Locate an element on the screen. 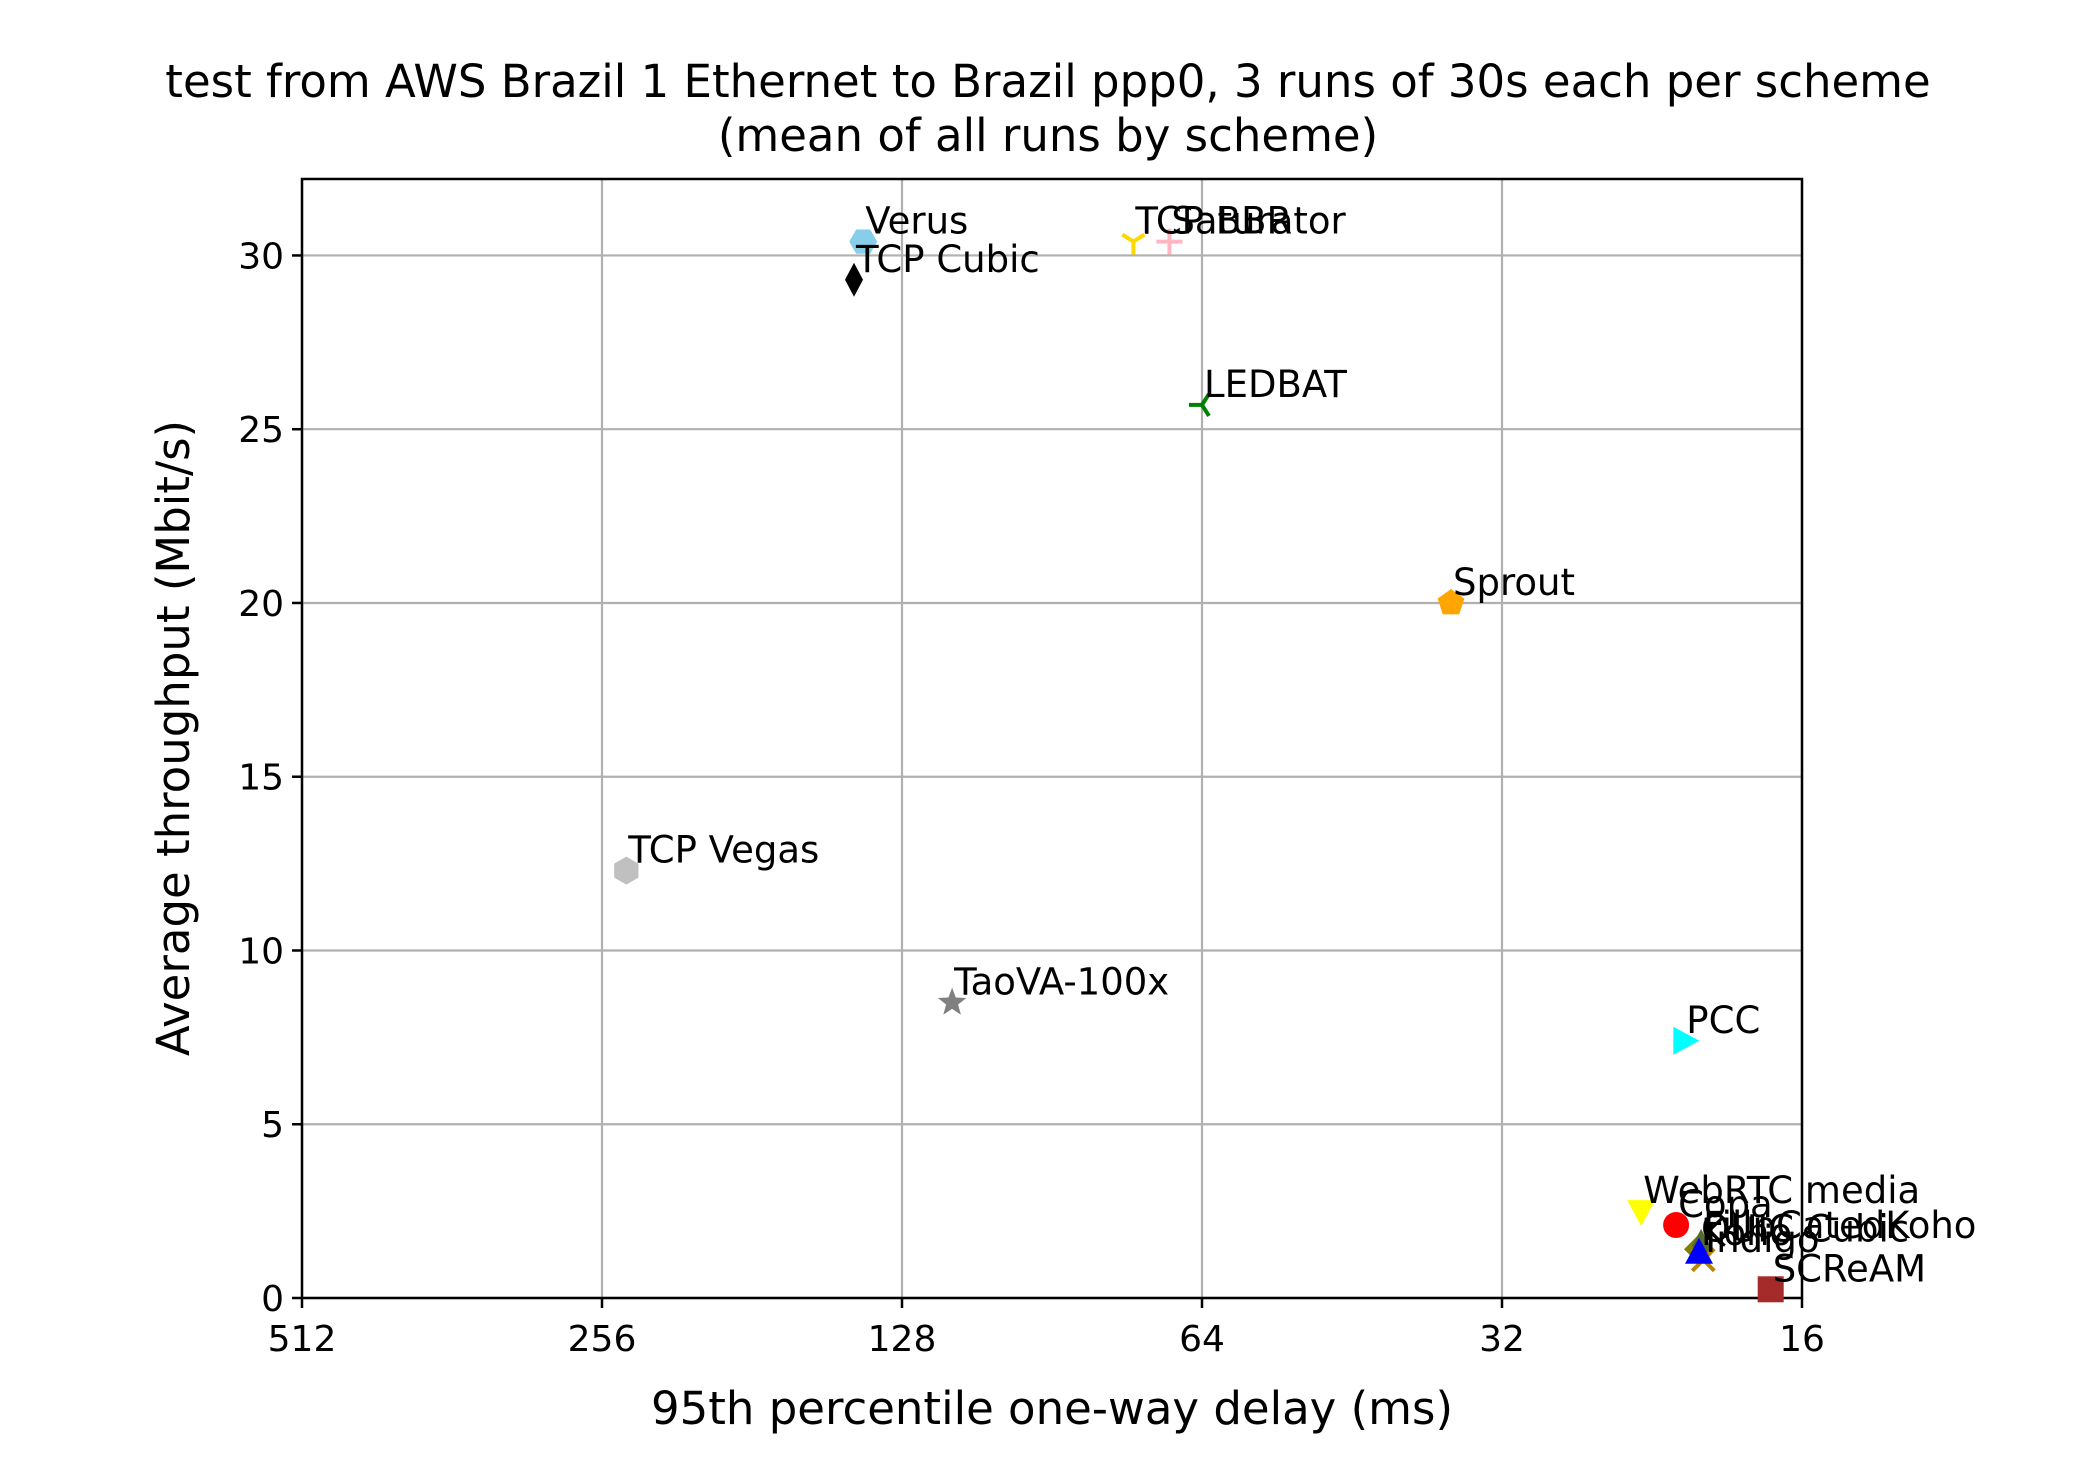 This screenshot has width=2087, height=1483. x-tick-label: 64 is located at coordinates (1202, 1339).